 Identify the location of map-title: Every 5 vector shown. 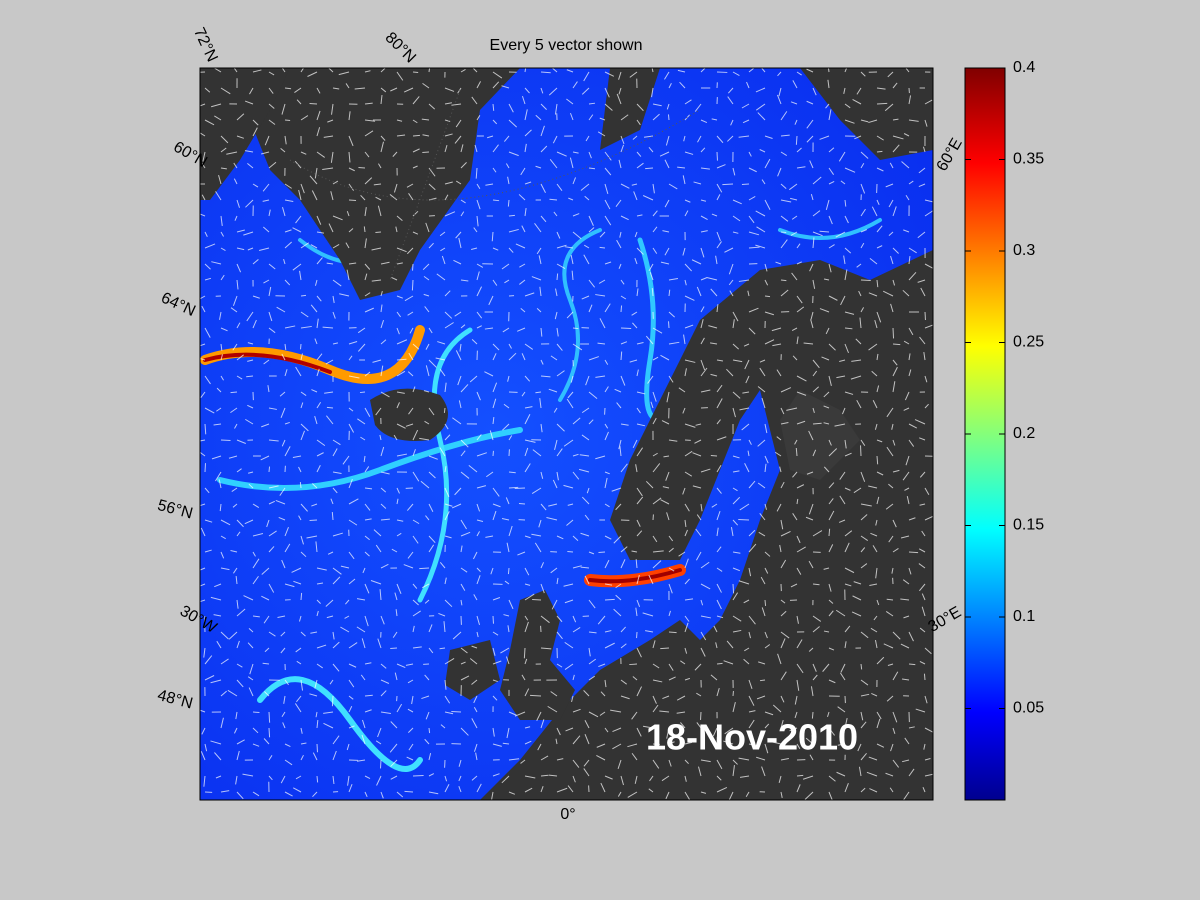
(566, 45).